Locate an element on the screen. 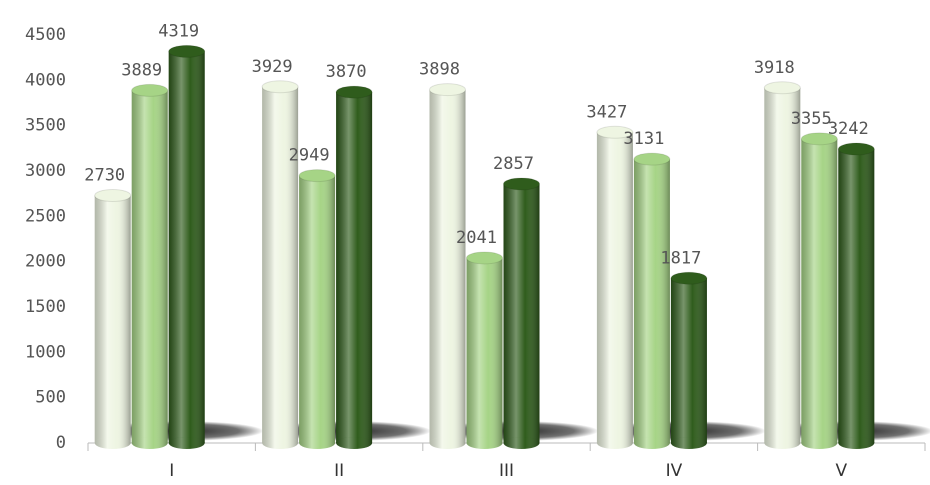 The height and width of the screenshot is (485, 930). y-tick-label: 2000 is located at coordinates (45, 262).